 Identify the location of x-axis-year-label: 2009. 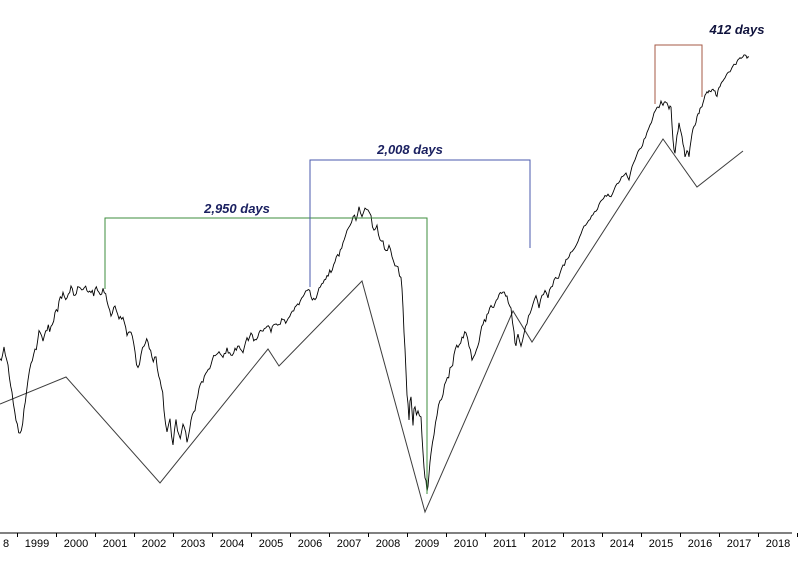
(427, 544).